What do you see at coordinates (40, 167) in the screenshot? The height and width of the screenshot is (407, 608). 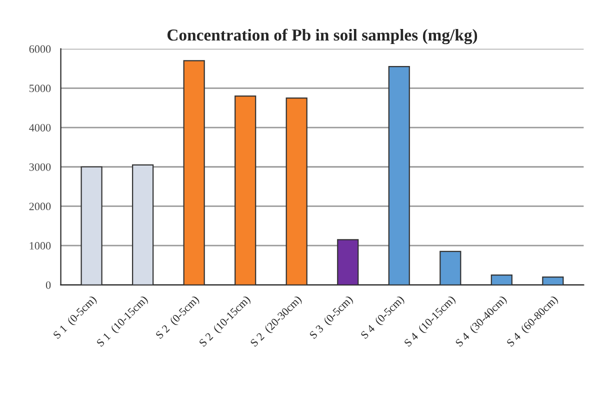 I see `y-tick-label: 3000` at bounding box center [40, 167].